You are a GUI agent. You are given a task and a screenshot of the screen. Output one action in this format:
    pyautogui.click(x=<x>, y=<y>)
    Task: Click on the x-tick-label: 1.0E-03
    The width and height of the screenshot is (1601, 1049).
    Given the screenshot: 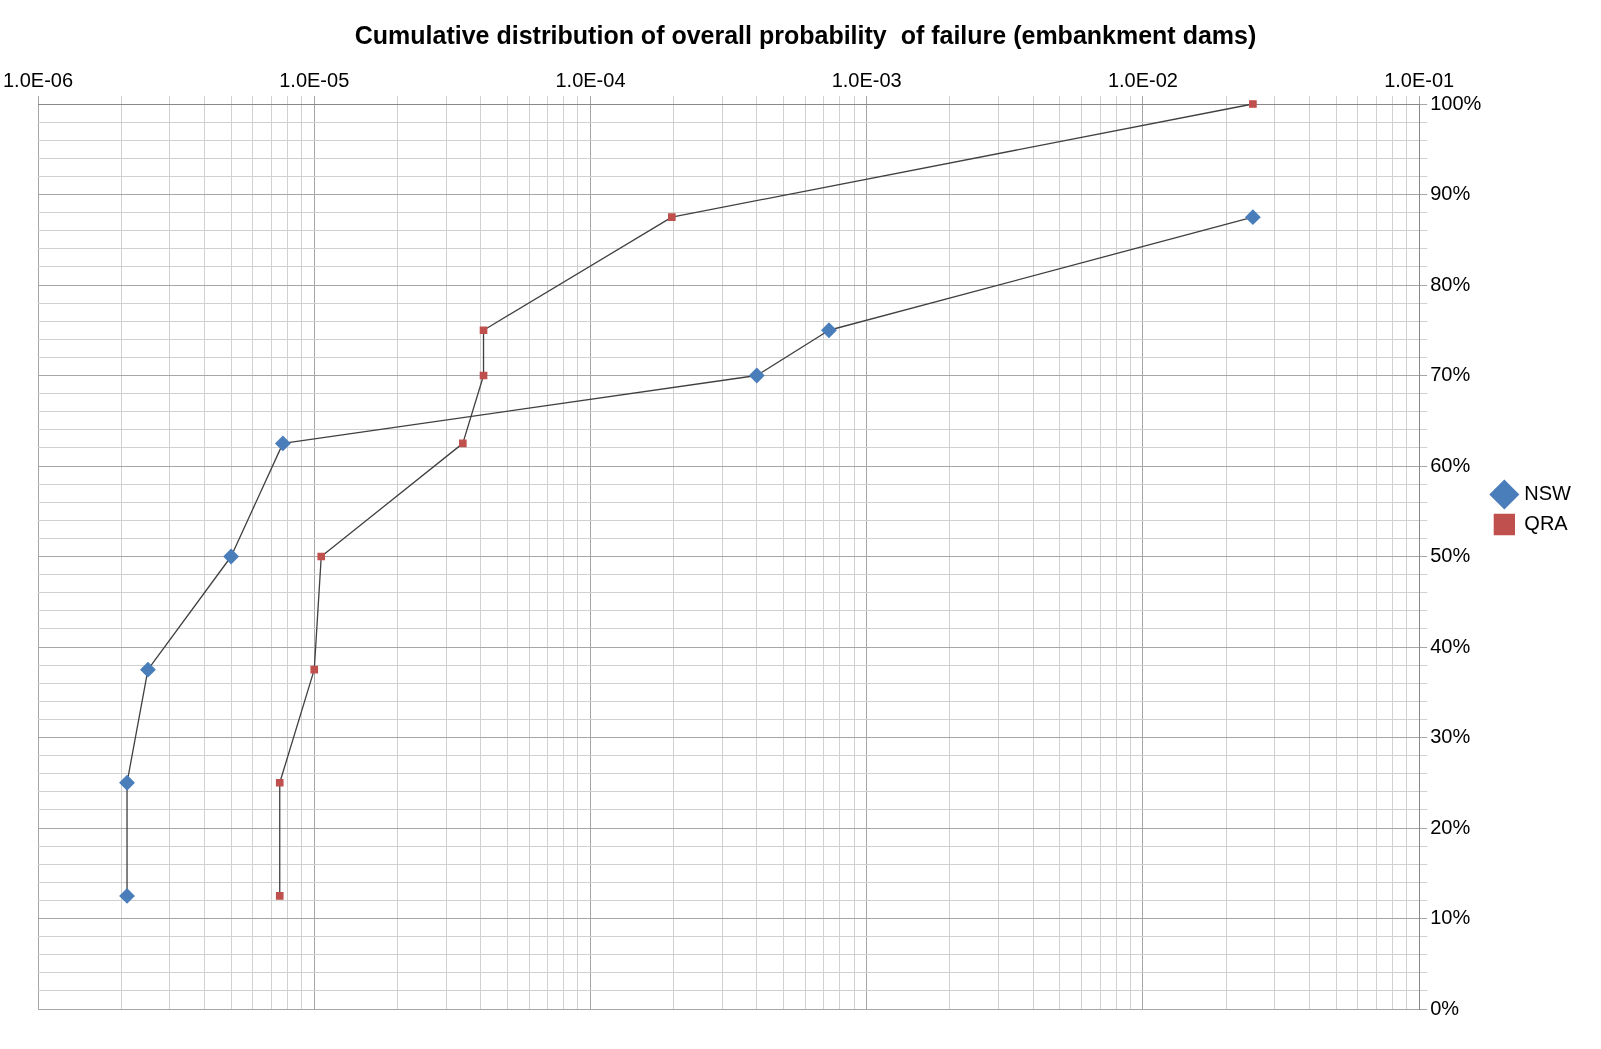 What is the action you would take?
    pyautogui.click(x=866, y=79)
    